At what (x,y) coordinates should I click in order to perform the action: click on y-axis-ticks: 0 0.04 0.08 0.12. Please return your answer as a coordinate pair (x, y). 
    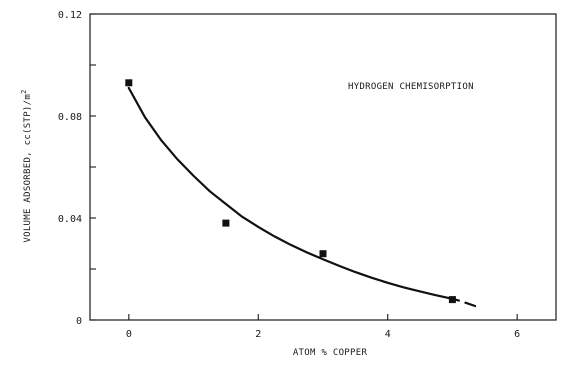
    Looking at the image, I should click on (77, 168).